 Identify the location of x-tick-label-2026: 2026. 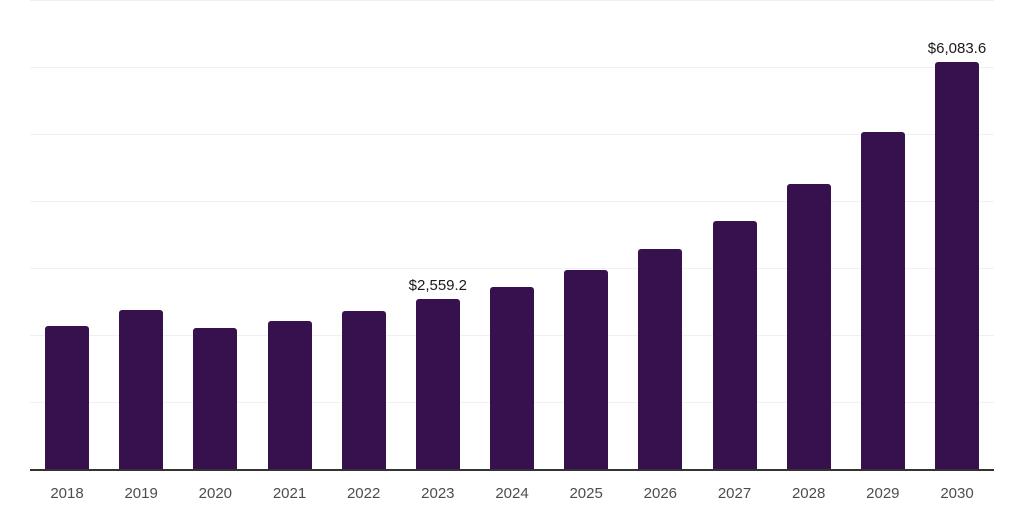
(660, 493).